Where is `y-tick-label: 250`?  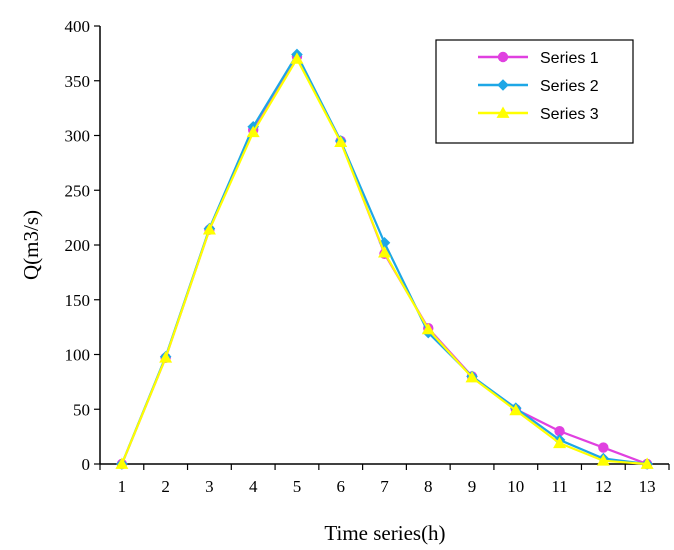
y-tick-label: 250 is located at coordinates (78, 190).